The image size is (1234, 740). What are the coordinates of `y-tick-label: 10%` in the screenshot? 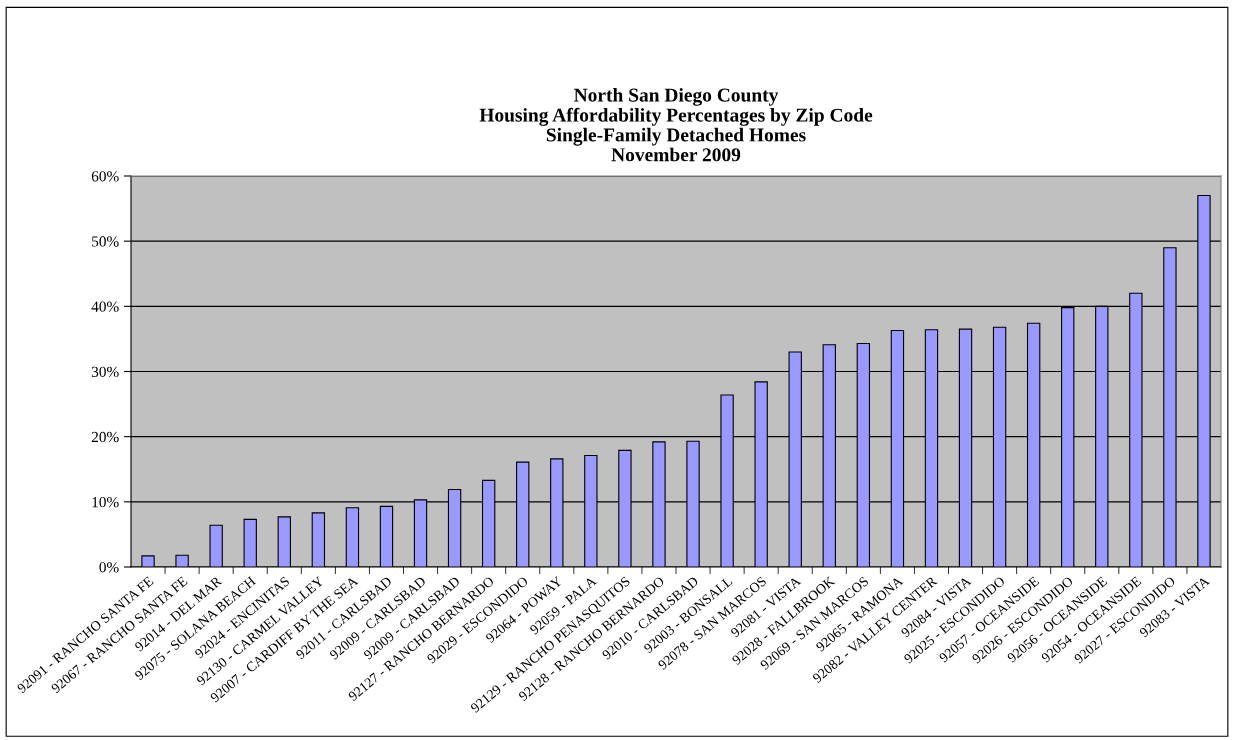 It's located at (105, 502).